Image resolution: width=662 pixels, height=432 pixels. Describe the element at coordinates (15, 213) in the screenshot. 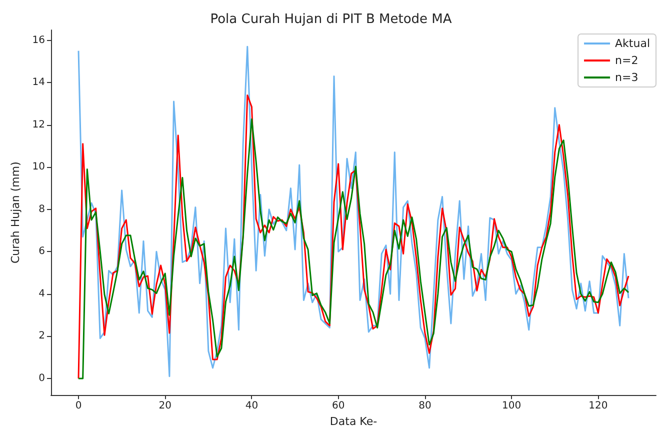

I see `y-axis-title: Curah Hujan (mm)` at that location.